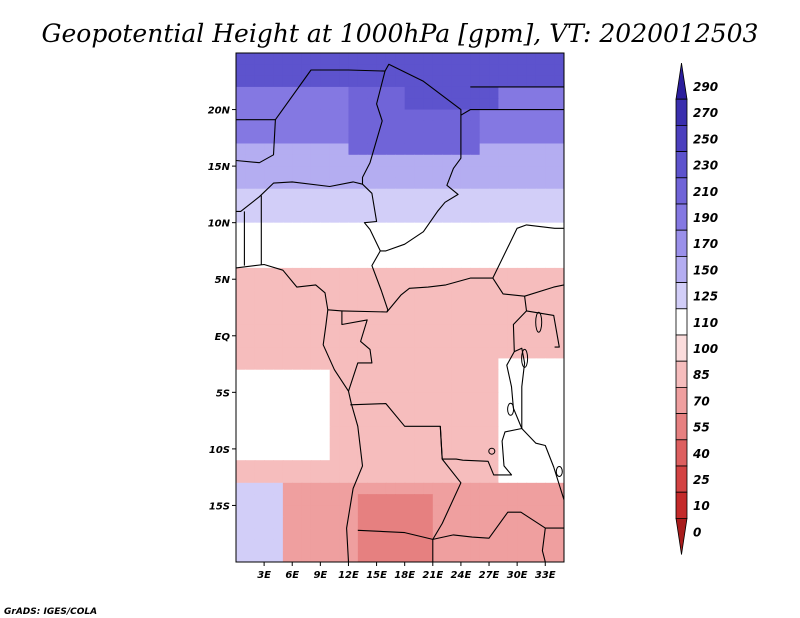 The width and height of the screenshot is (800, 618). I want to click on x-axis: 3E 6E 9E 12E 15E 18E 21E 24E 27E 30E 33E, so click(406, 571).